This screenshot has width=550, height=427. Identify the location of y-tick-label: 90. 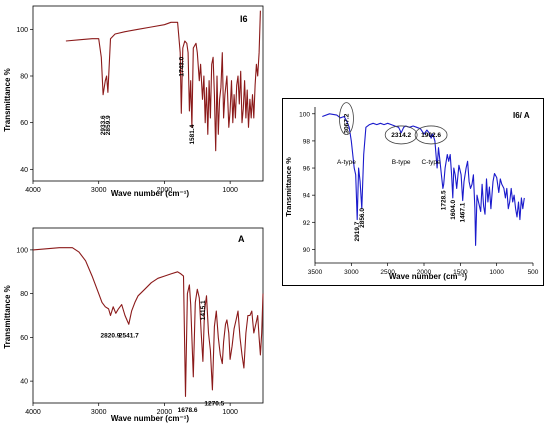
(307, 250).